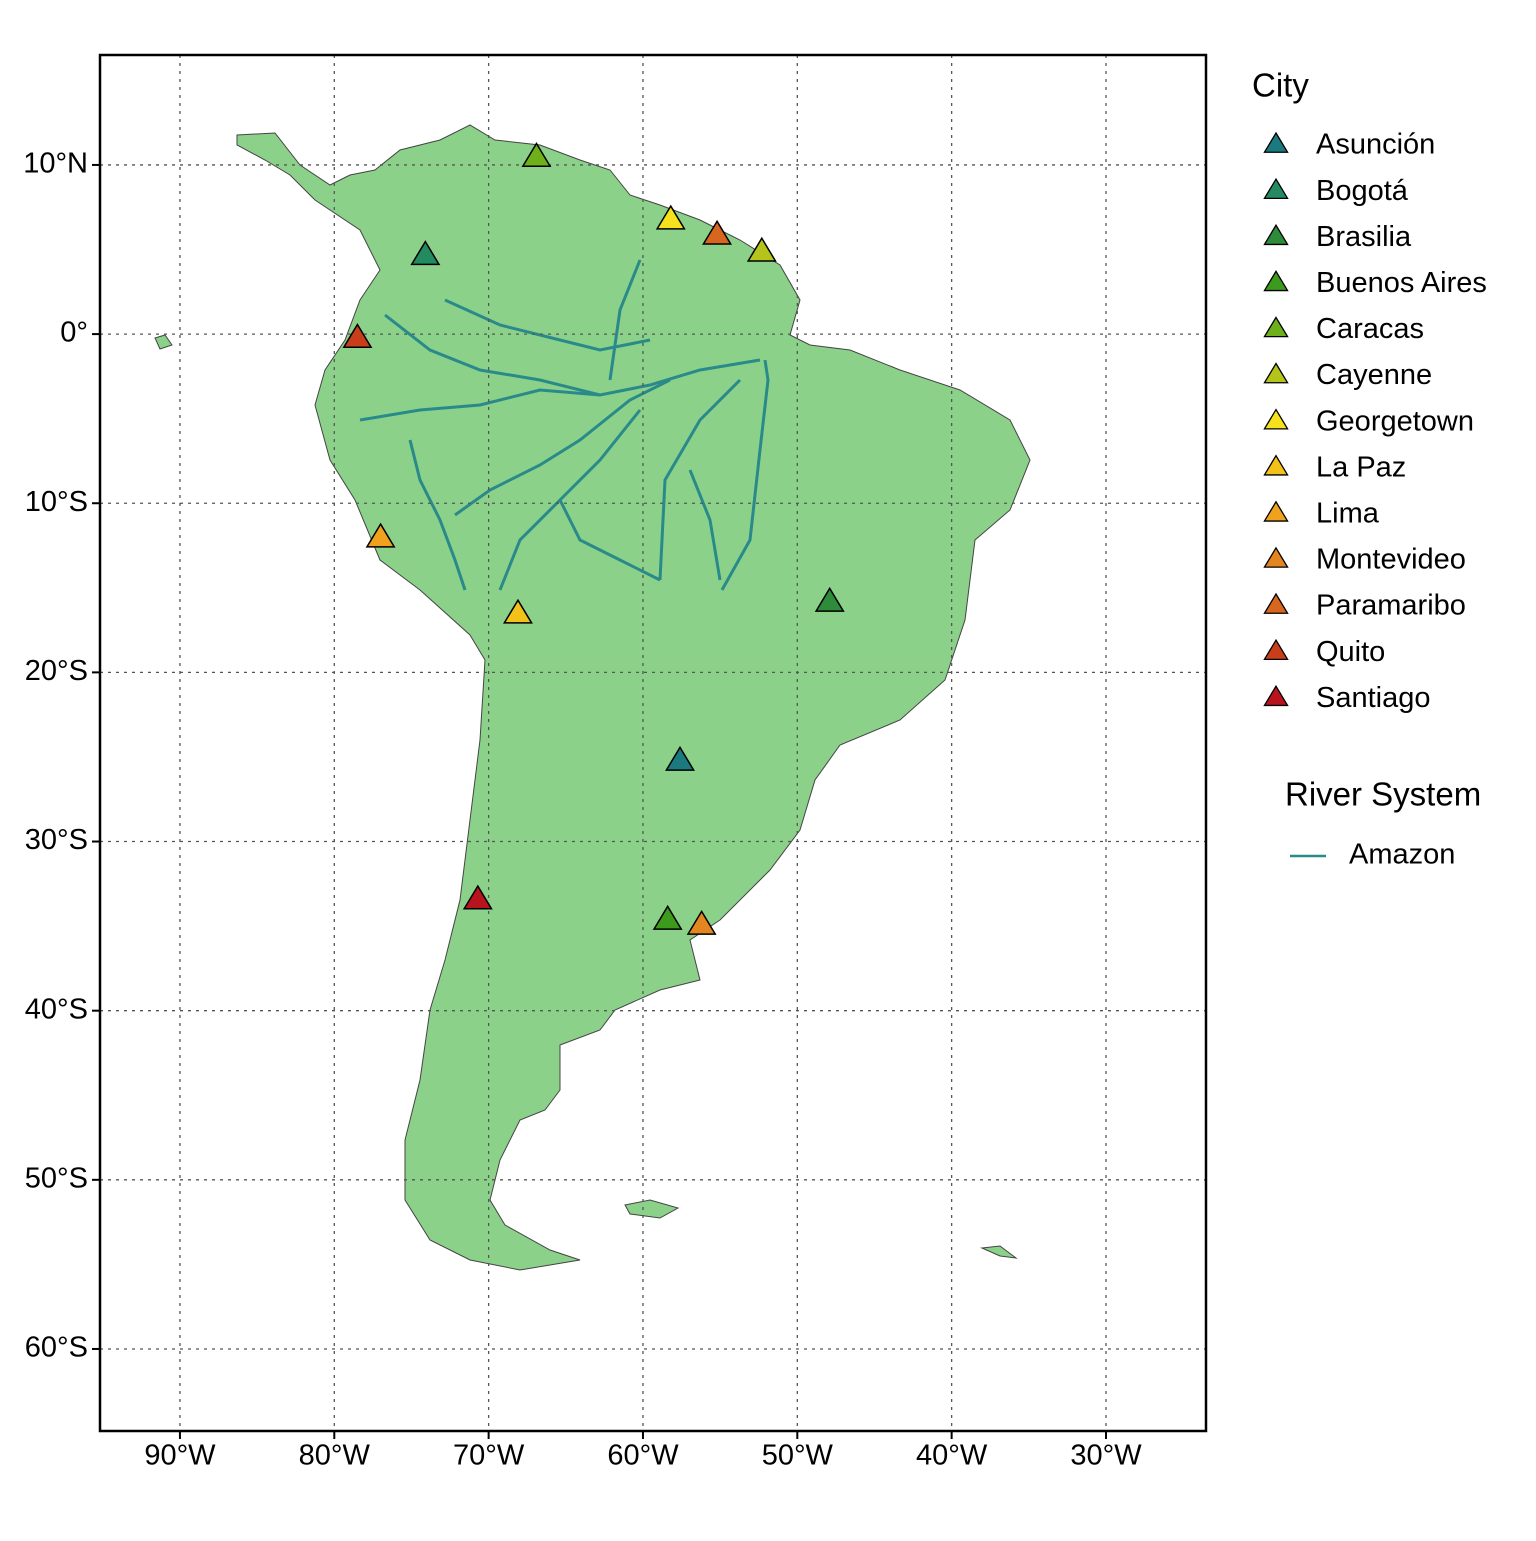 This screenshot has width=1536, height=1541. Describe the element at coordinates (1362, 191) in the screenshot. I see `legend-label: Bogotá` at that location.